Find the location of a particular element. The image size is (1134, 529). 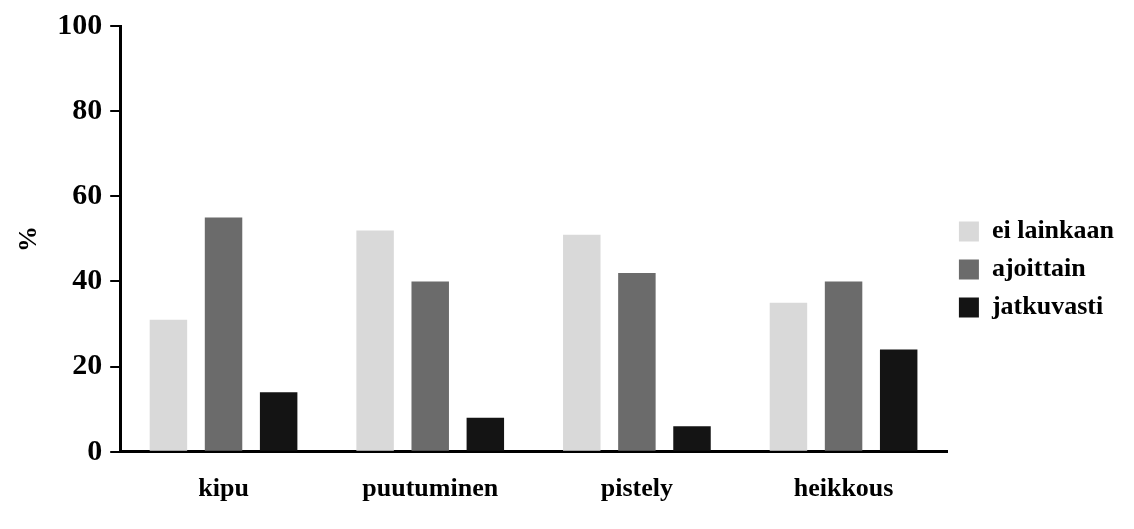

x-tick-label: heikkous is located at coordinates (843, 488).